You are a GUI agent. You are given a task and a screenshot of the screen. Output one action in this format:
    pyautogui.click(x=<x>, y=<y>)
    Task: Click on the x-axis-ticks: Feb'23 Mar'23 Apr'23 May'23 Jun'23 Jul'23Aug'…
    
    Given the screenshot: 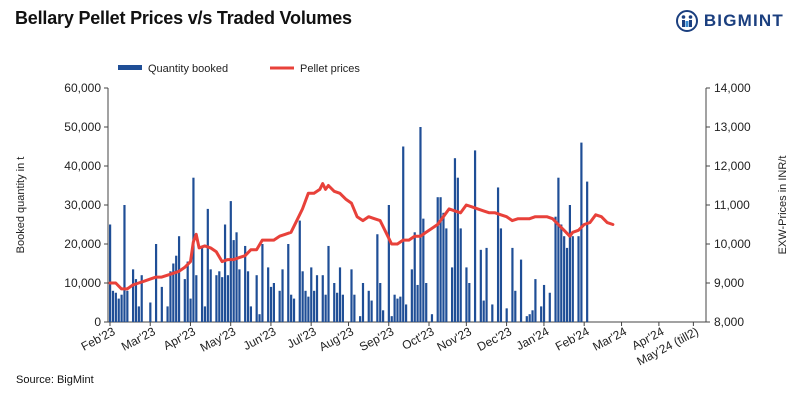 What is the action you would take?
    pyautogui.click(x=390, y=345)
    